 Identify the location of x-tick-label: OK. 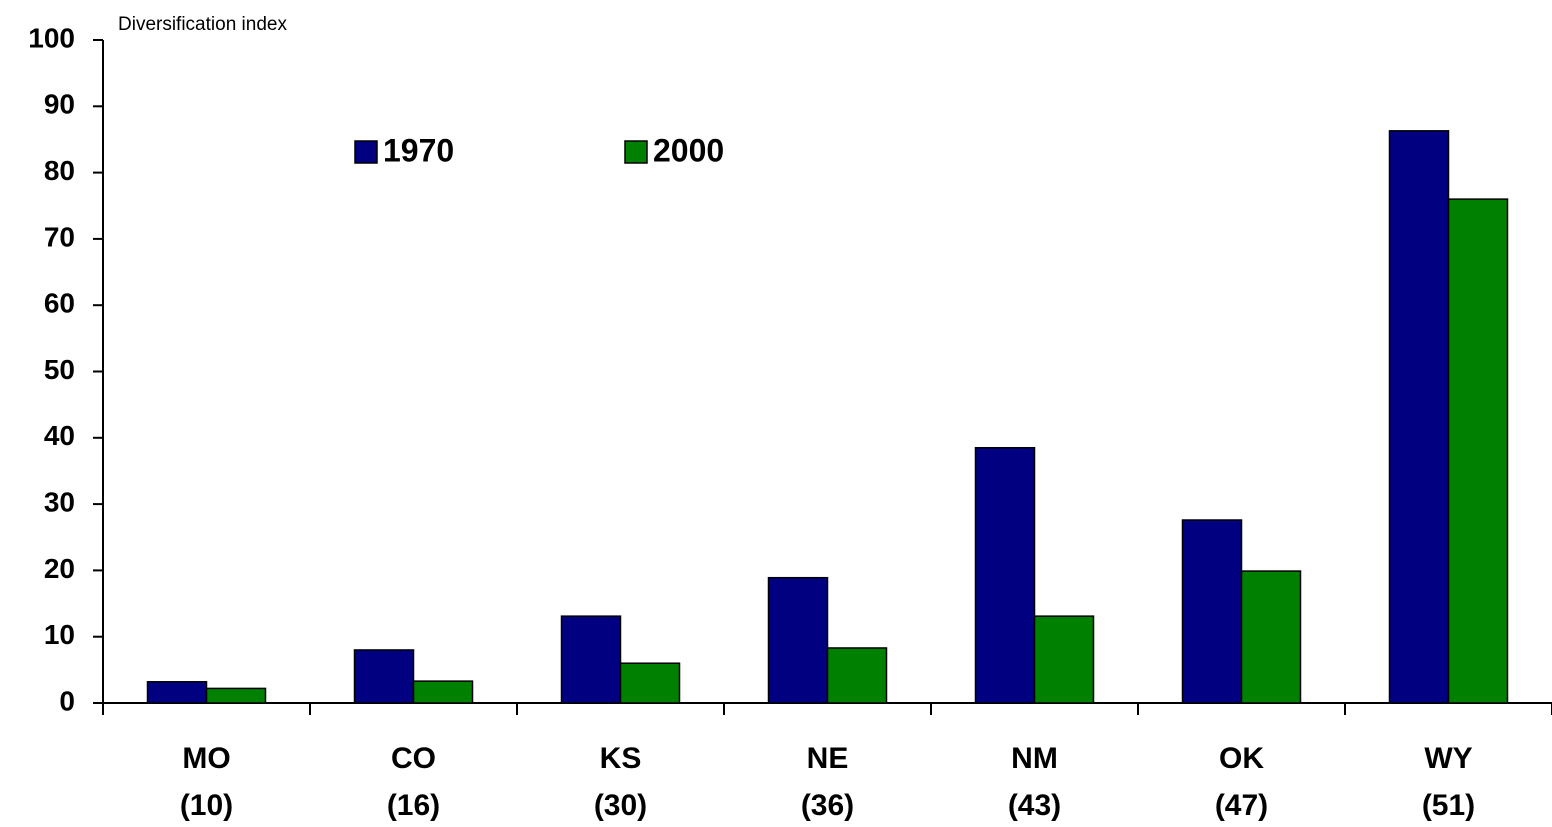
(1241, 758).